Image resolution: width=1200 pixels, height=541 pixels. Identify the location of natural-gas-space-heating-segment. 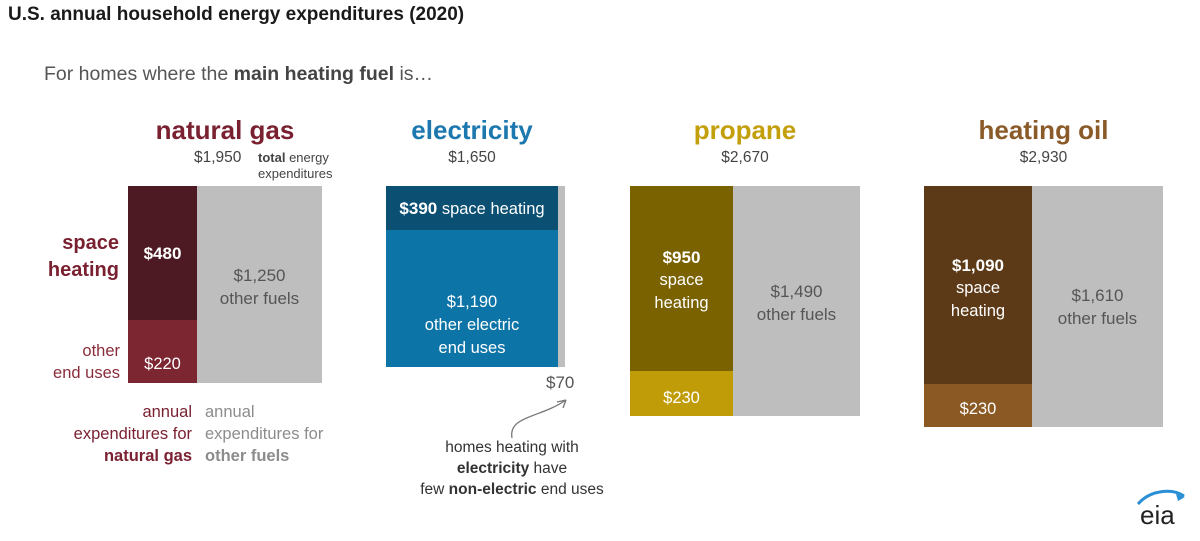
(162, 253).